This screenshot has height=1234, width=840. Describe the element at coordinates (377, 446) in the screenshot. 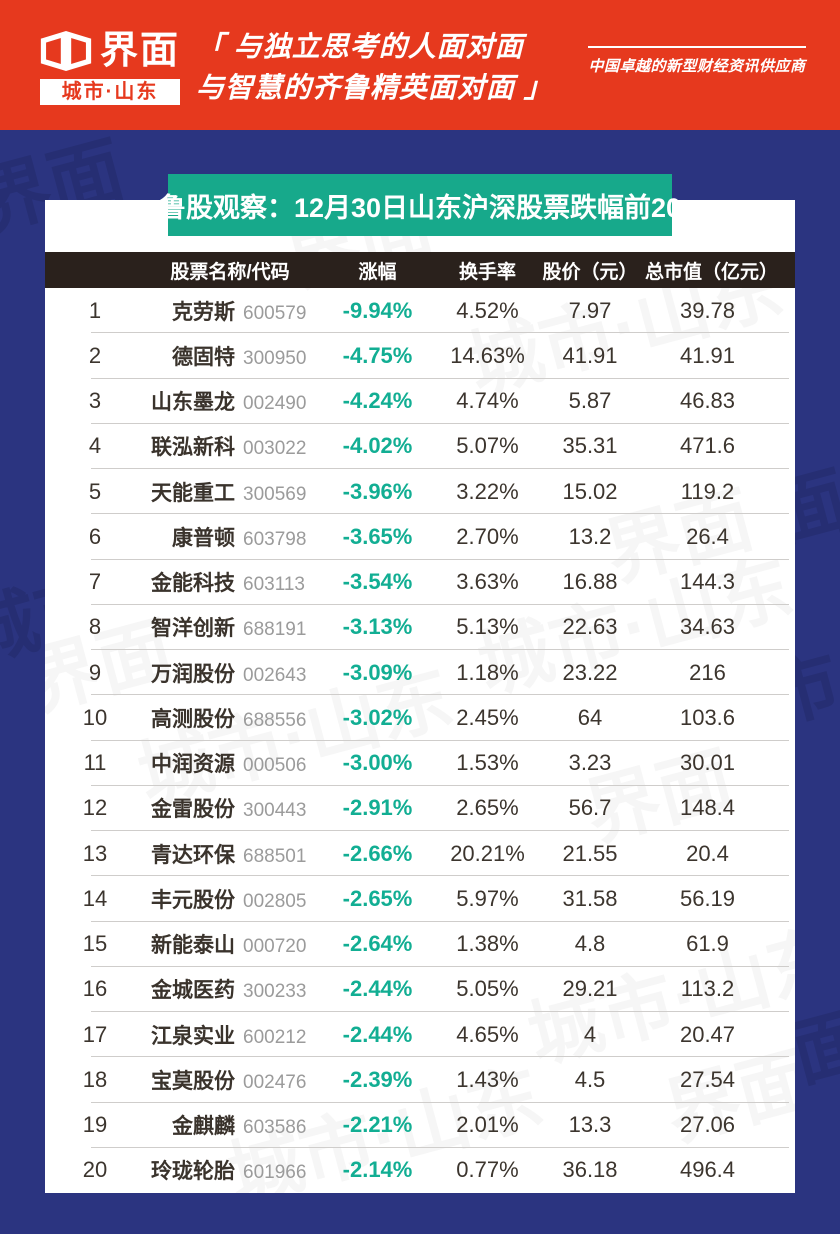

I see `change-cell: -4.02%` at that location.